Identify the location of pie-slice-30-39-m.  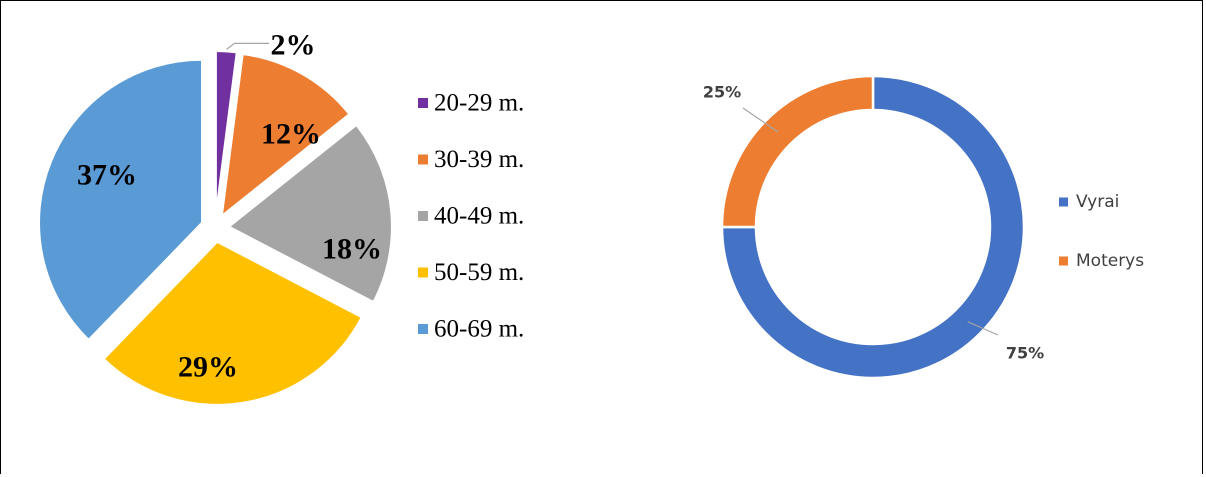
(285, 136).